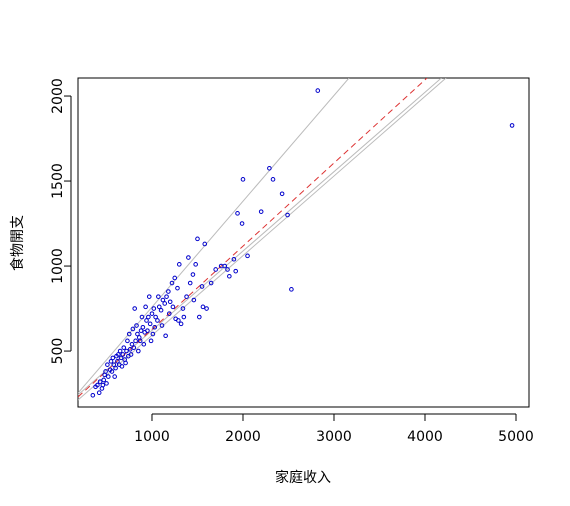  Describe the element at coordinates (58, 351) in the screenshot. I see `y-tick-label: 500` at that location.